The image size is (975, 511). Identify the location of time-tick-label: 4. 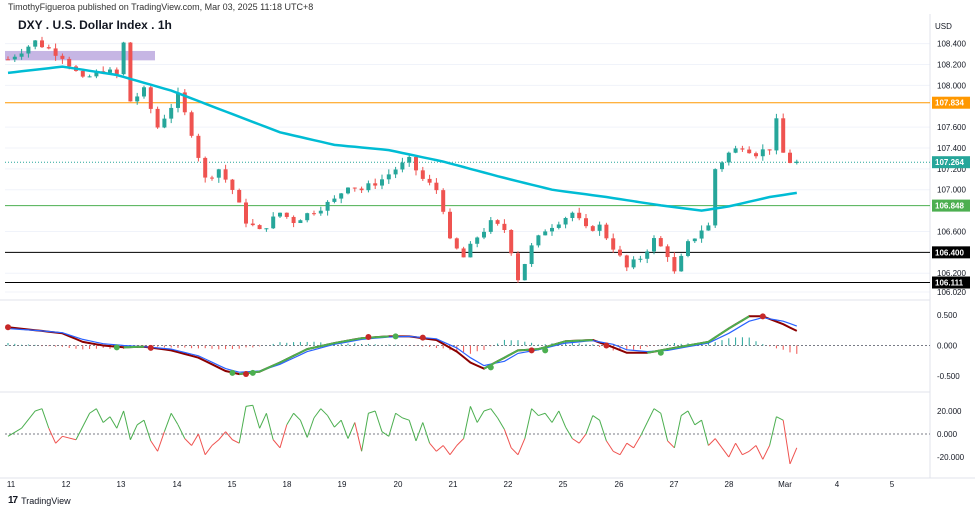
(837, 484).